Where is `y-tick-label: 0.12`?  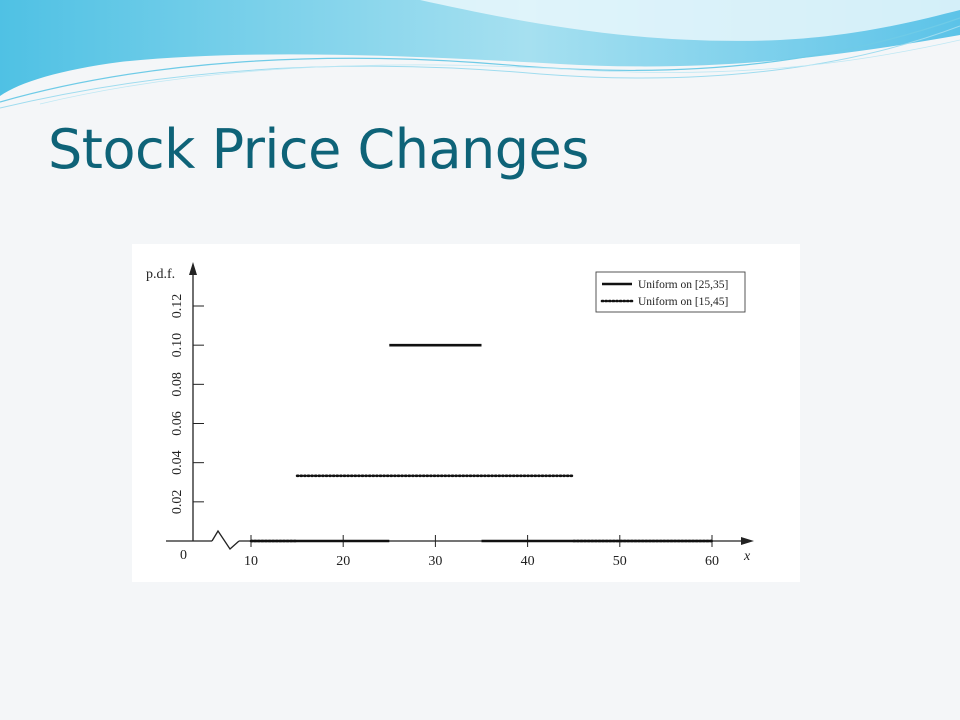 y-tick-label: 0.12 is located at coordinates (177, 306).